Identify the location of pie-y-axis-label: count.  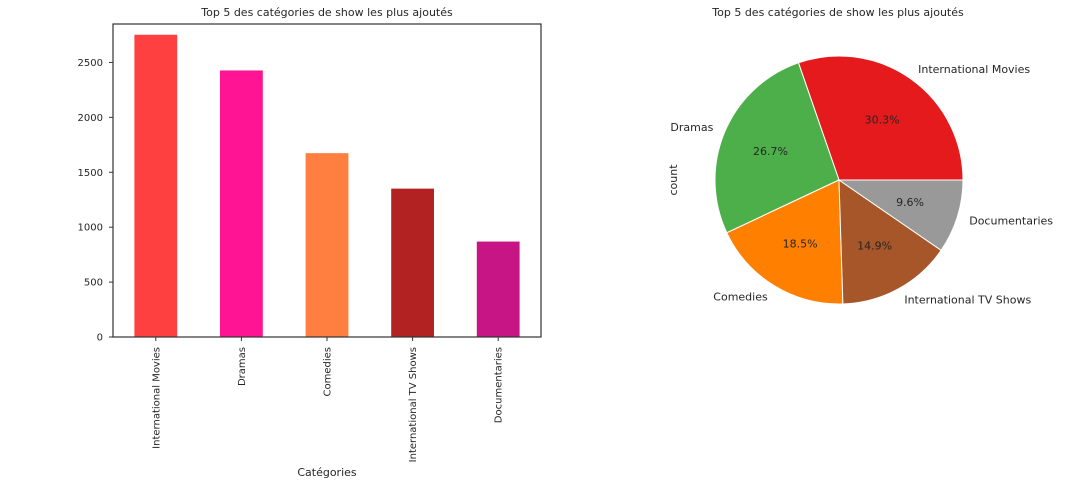
(673, 180).